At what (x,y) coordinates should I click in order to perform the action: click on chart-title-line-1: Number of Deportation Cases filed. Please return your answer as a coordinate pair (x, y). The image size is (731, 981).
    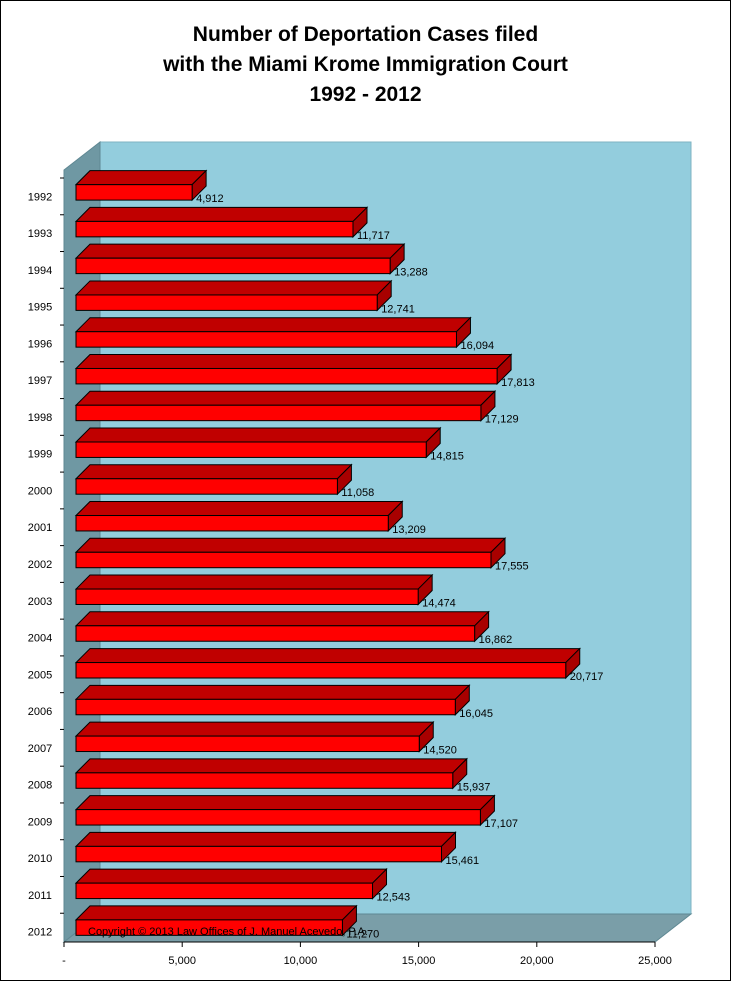
    Looking at the image, I should click on (365, 34).